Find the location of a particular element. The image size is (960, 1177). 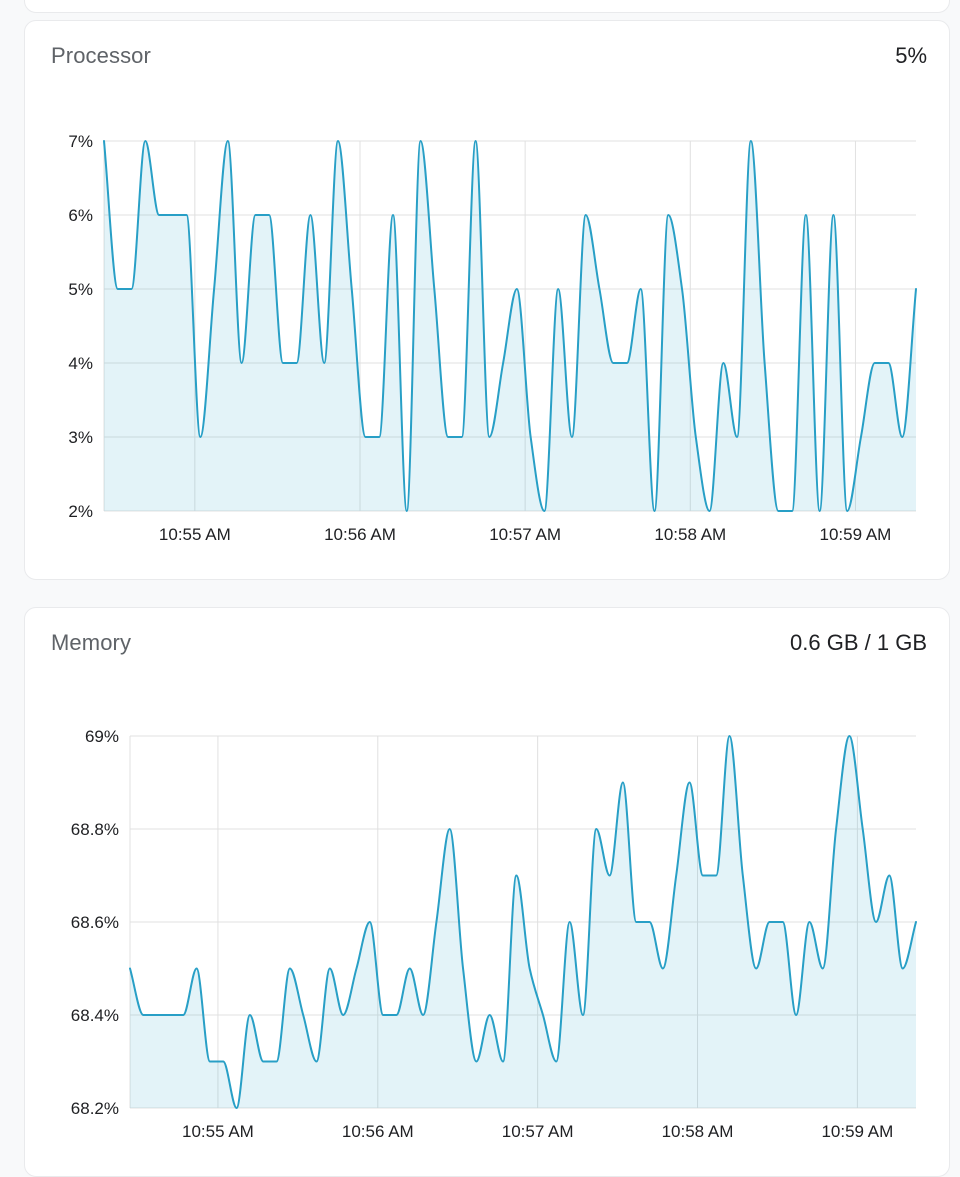

previous-card-partial is located at coordinates (487, 6).